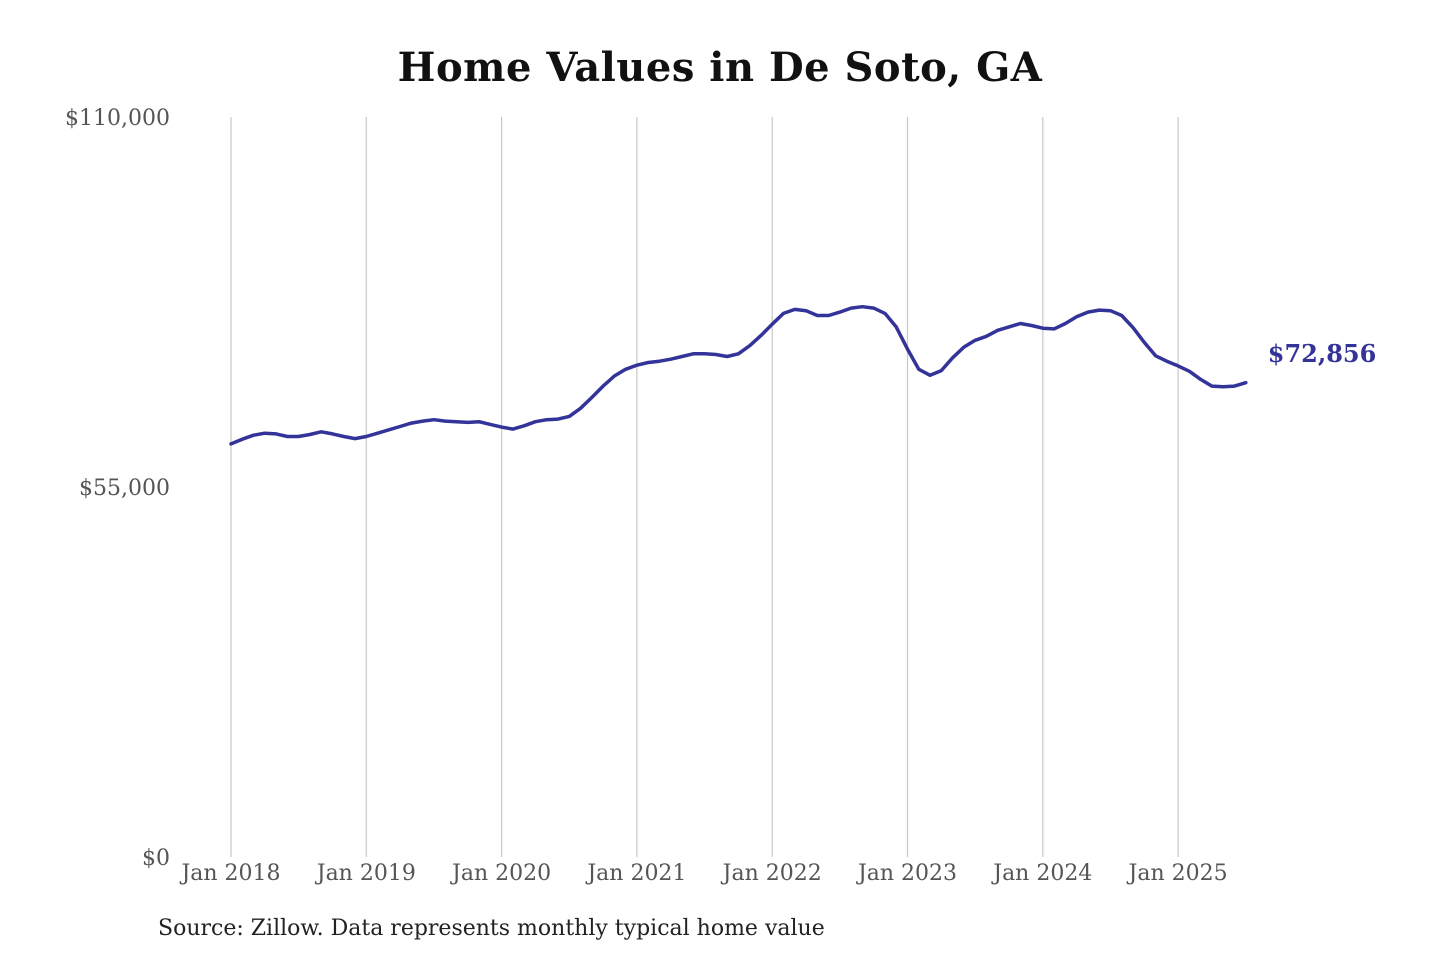 The image size is (1440, 960). I want to click on y-tick-label: $55,000, so click(124, 488).